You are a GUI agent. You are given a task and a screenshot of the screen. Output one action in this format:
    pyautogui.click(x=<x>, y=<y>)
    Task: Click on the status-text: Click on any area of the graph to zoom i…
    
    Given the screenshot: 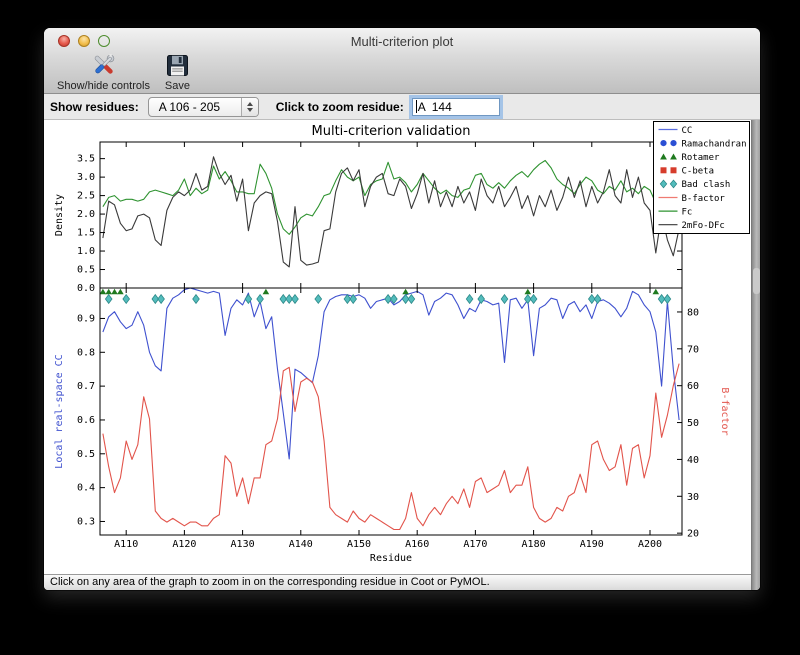 What is the action you would take?
    pyautogui.click(x=270, y=582)
    